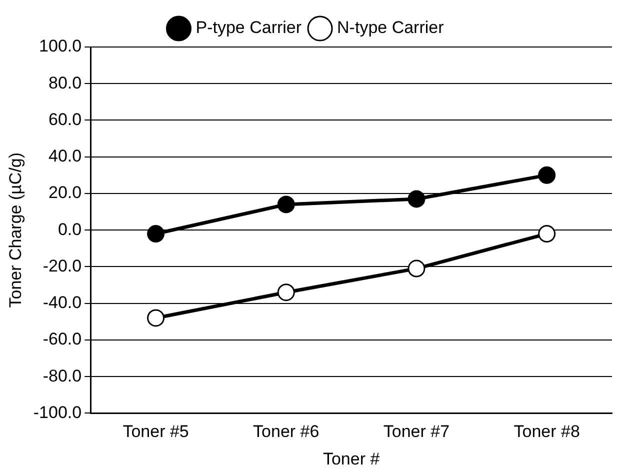  Describe the element at coordinates (62, 339) in the screenshot. I see `y-tick-label: -60.0` at that location.